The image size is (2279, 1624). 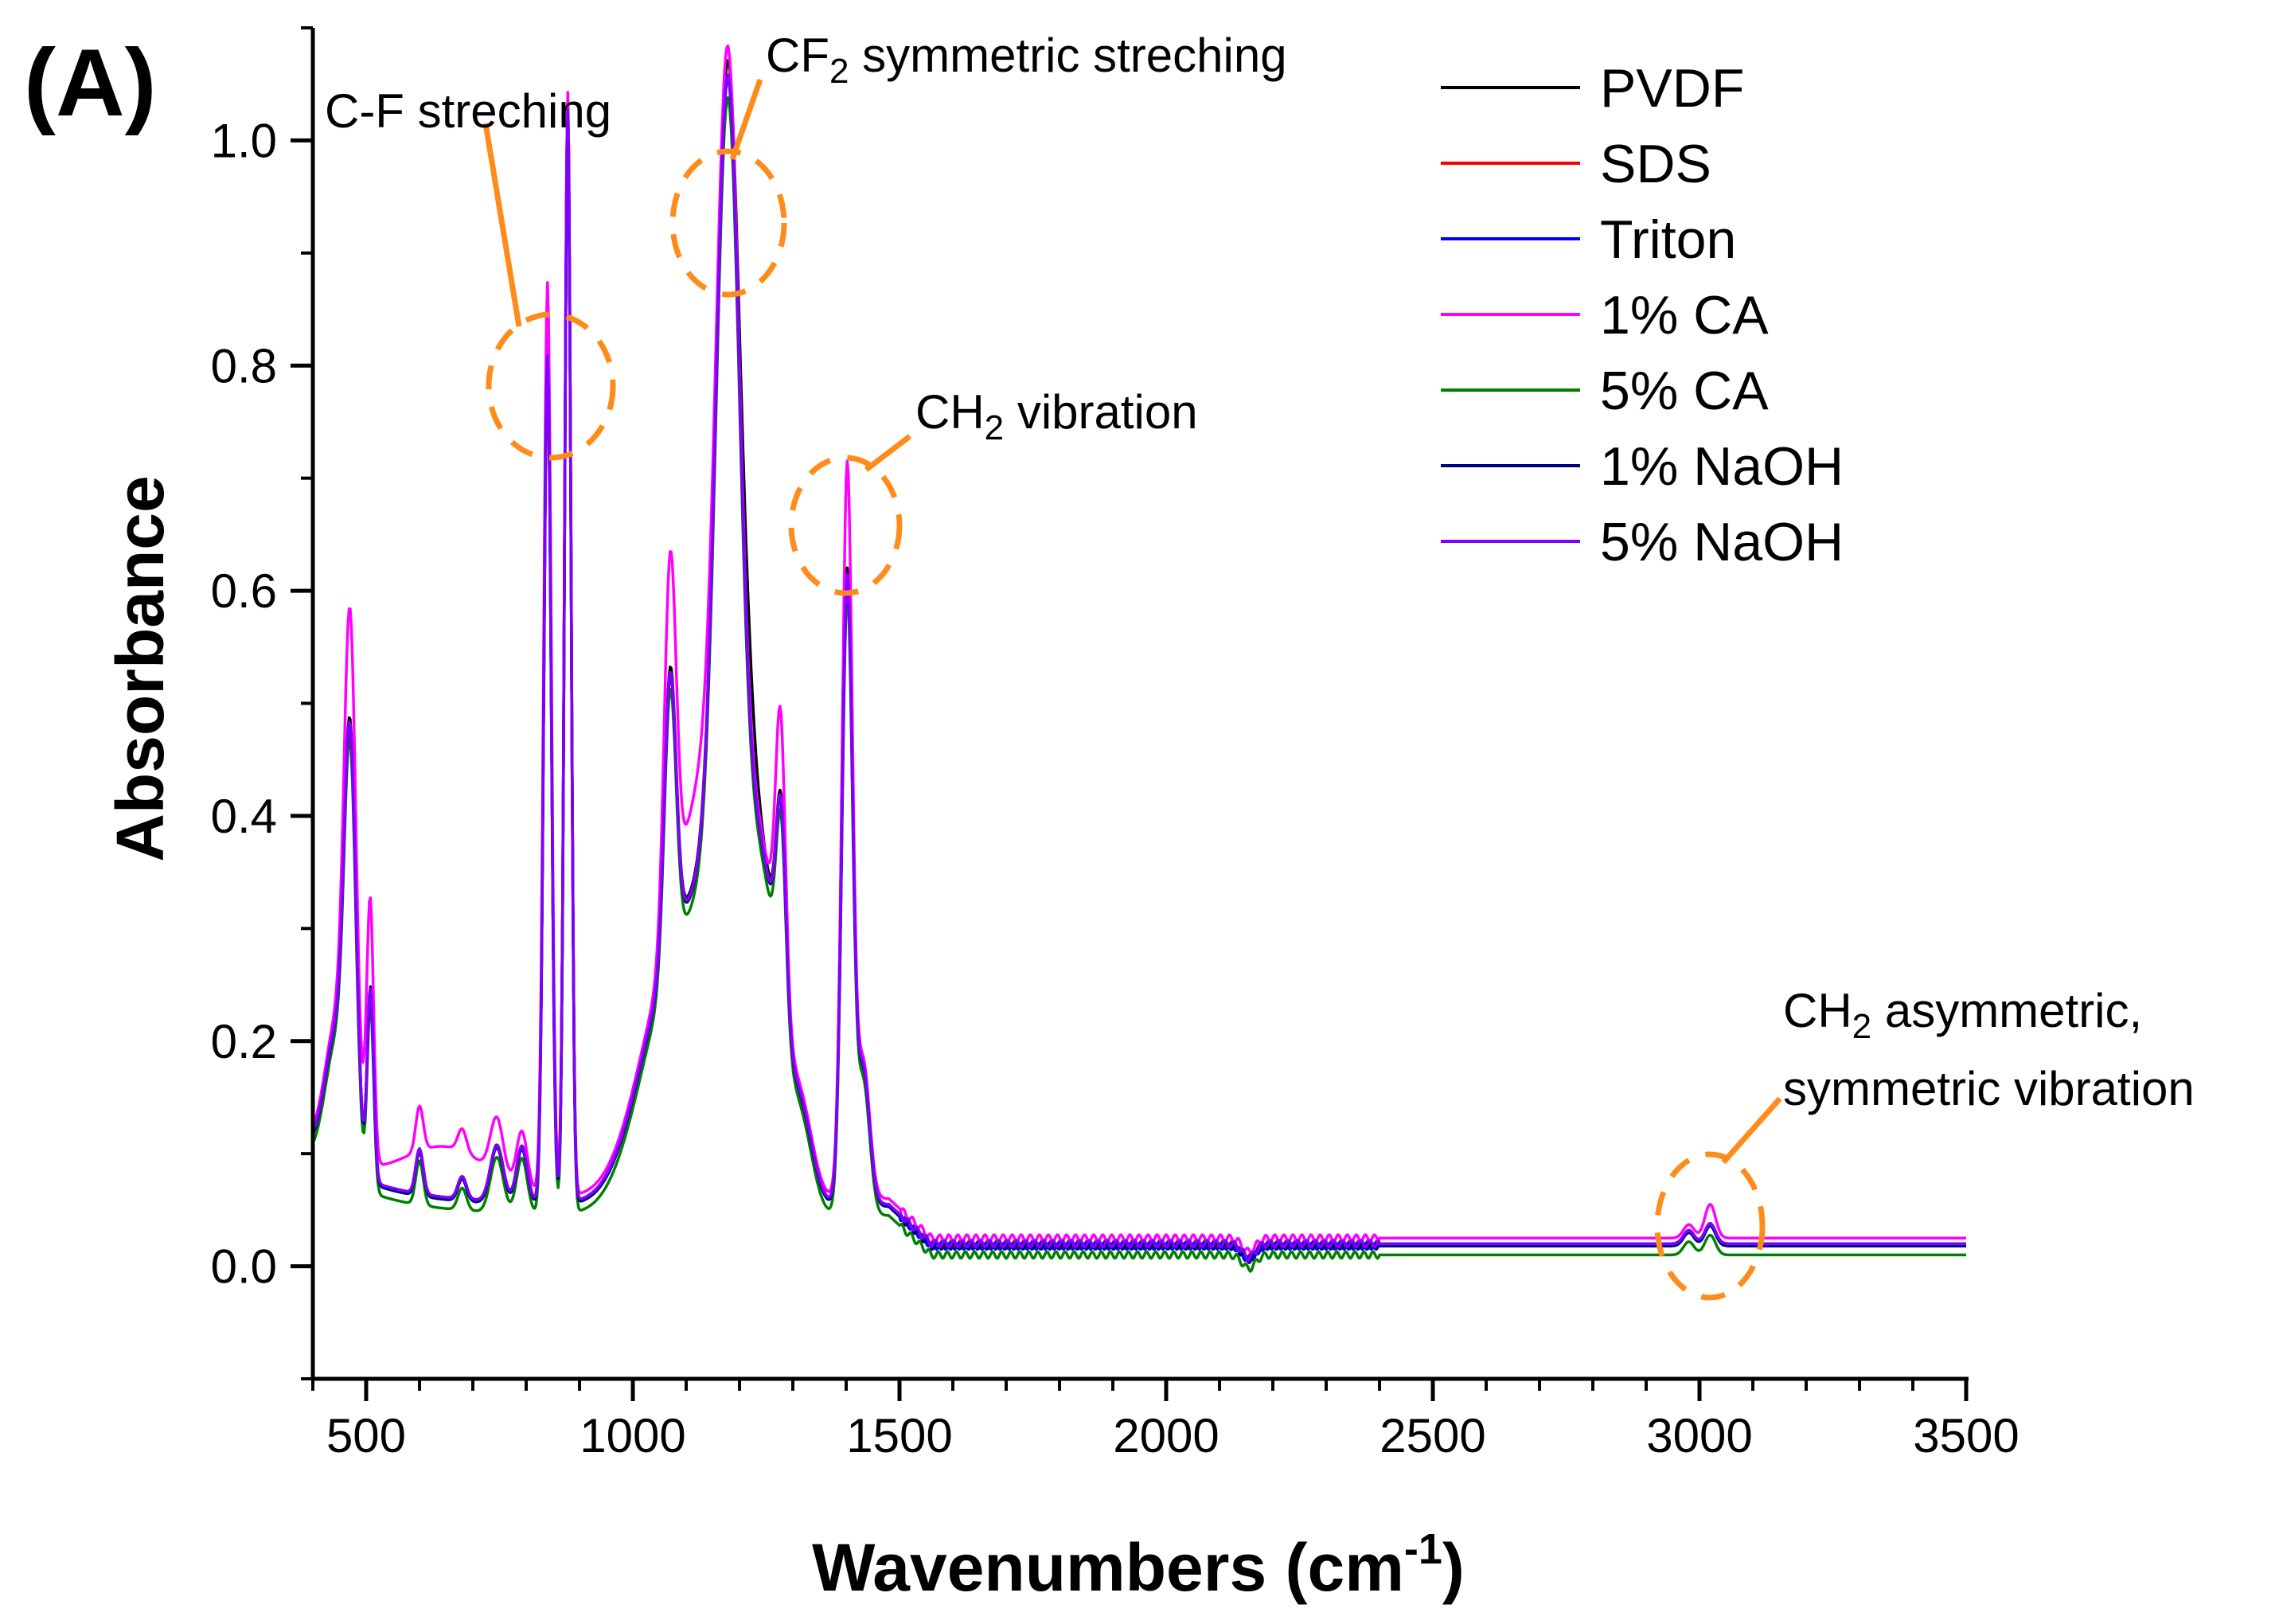 What do you see at coordinates (244, 365) in the screenshot?
I see `y-tick-label: 0.8` at bounding box center [244, 365].